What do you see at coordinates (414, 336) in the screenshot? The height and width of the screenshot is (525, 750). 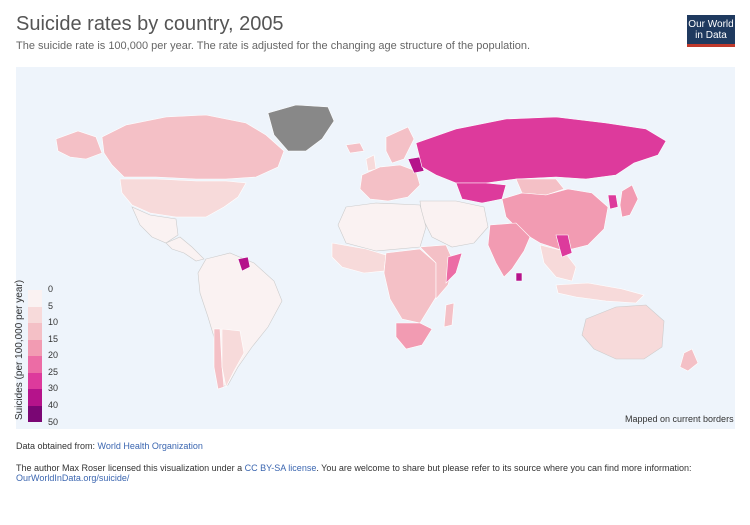 I see `map-region-south-africa` at bounding box center [414, 336].